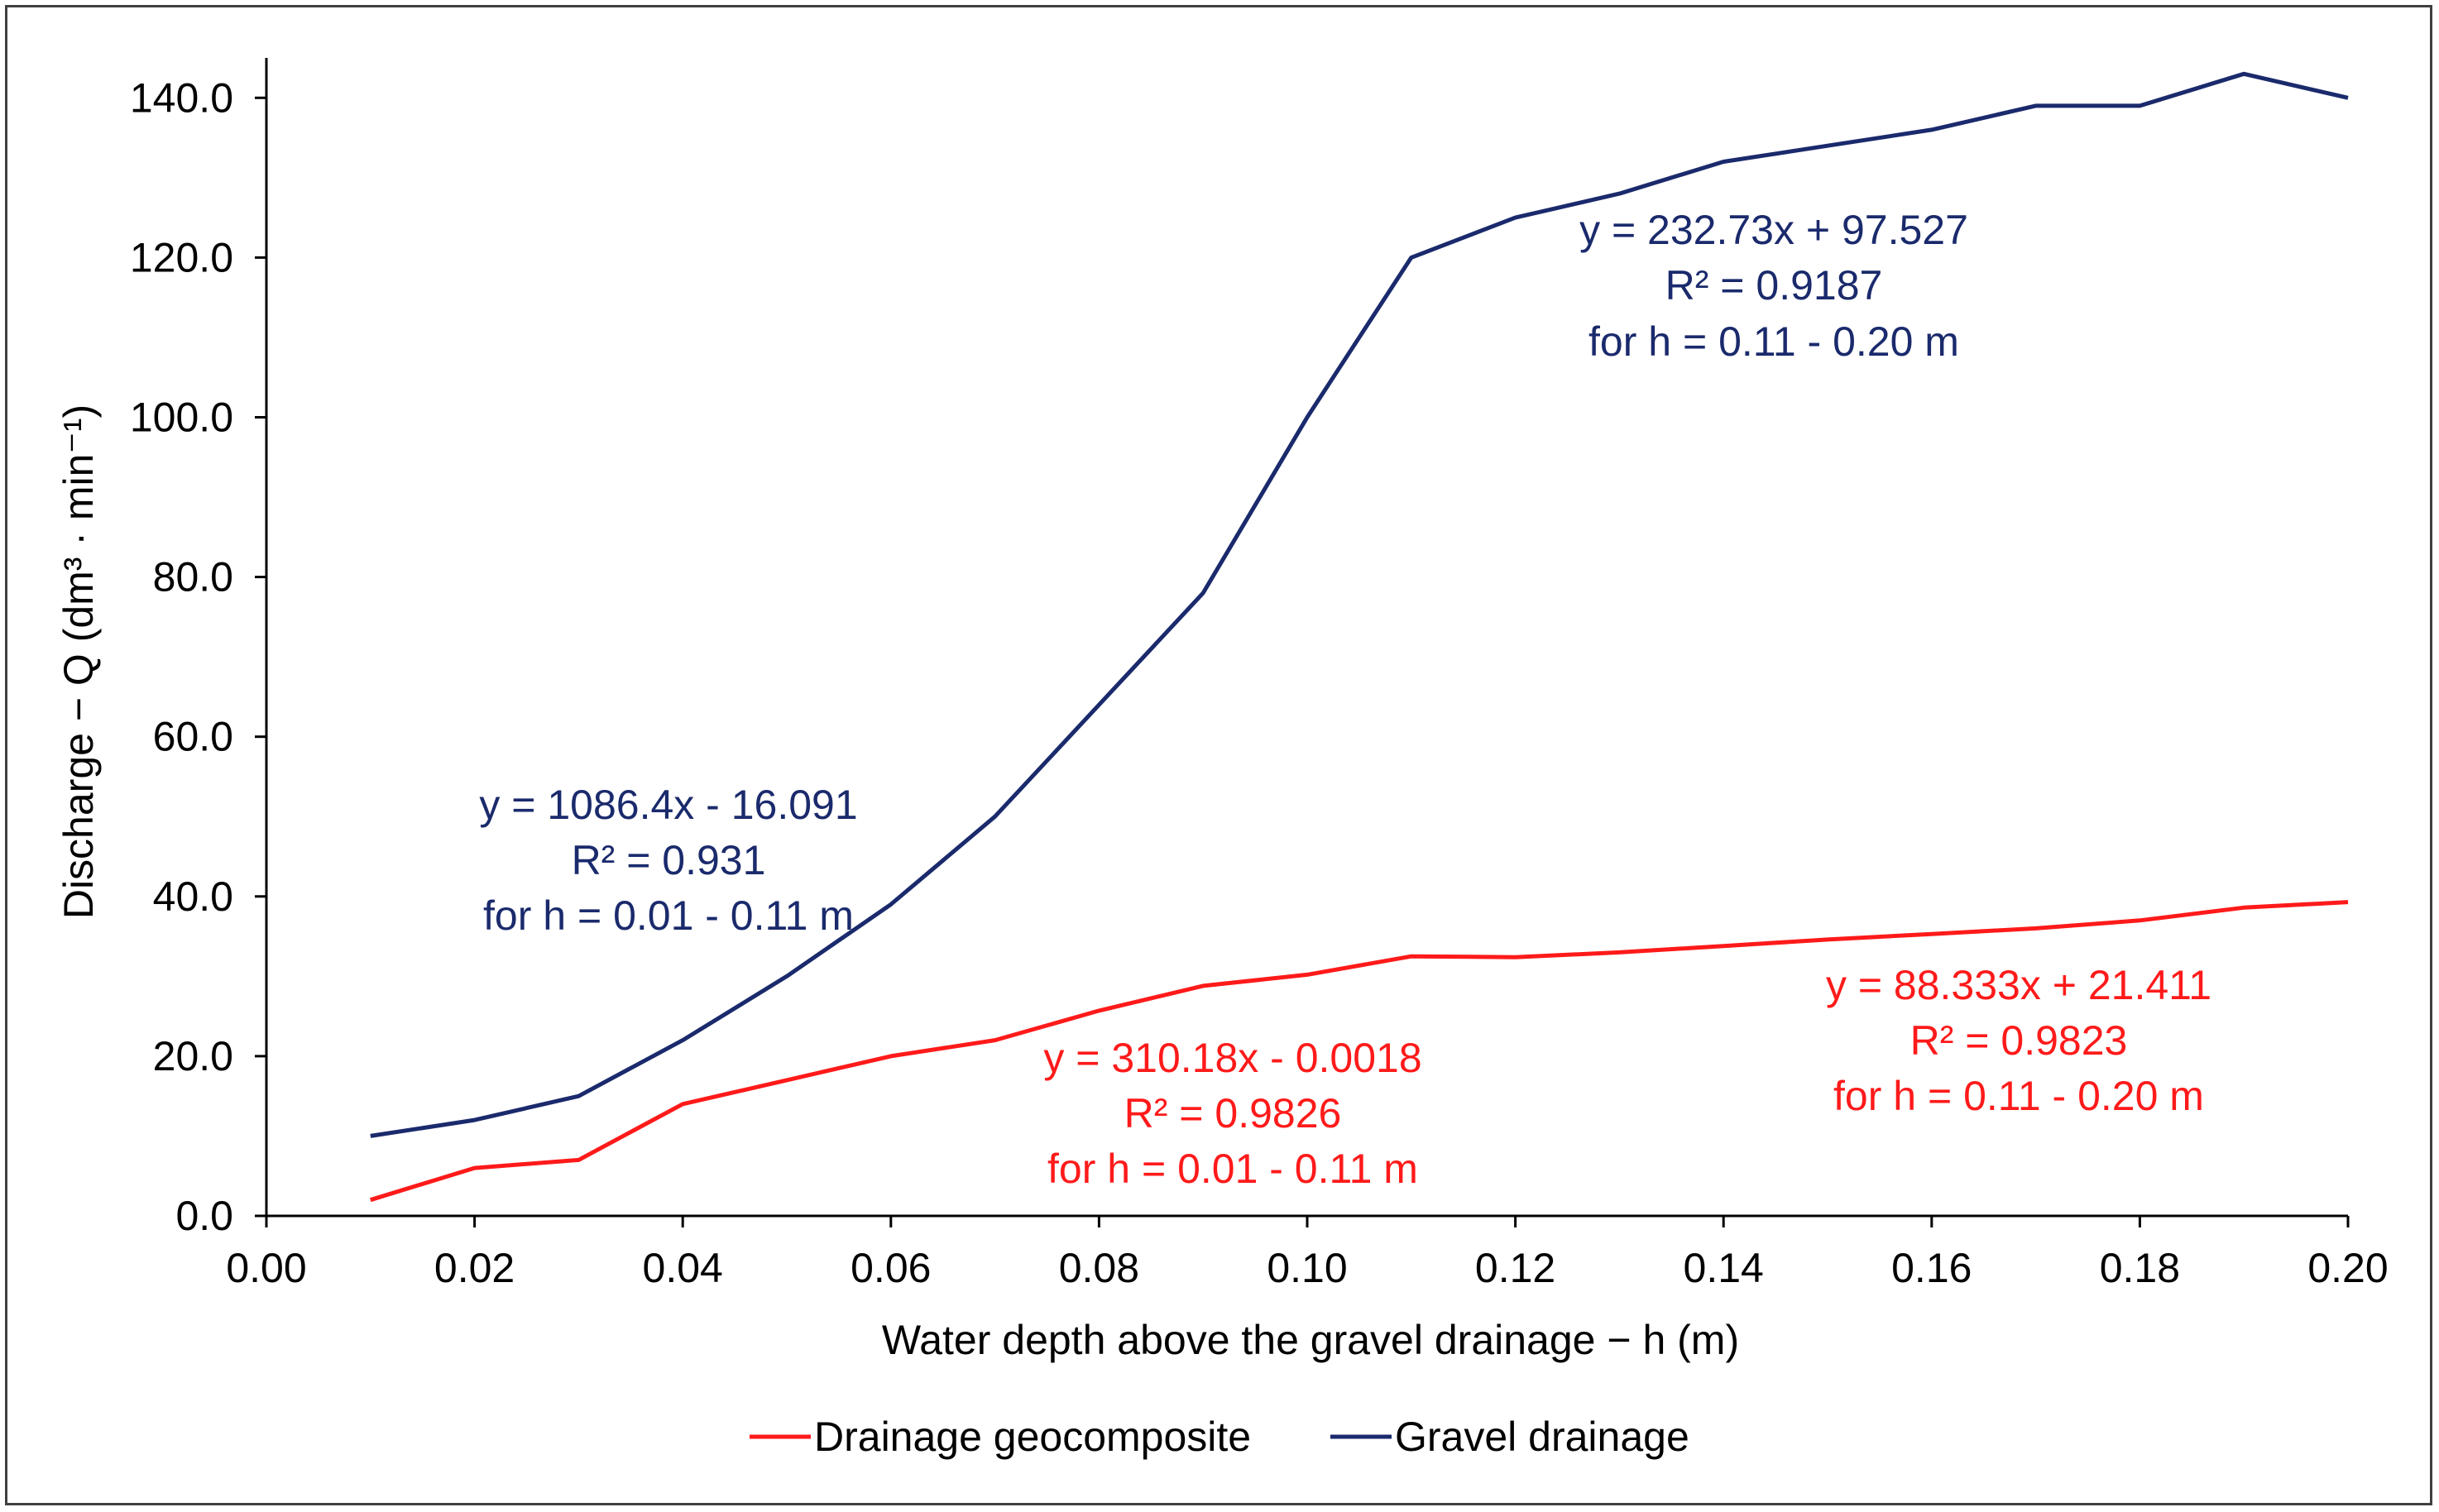 This screenshot has width=2439, height=1512. I want to click on annotation-equation: y = 1086.4x - 16.091, so click(668, 805).